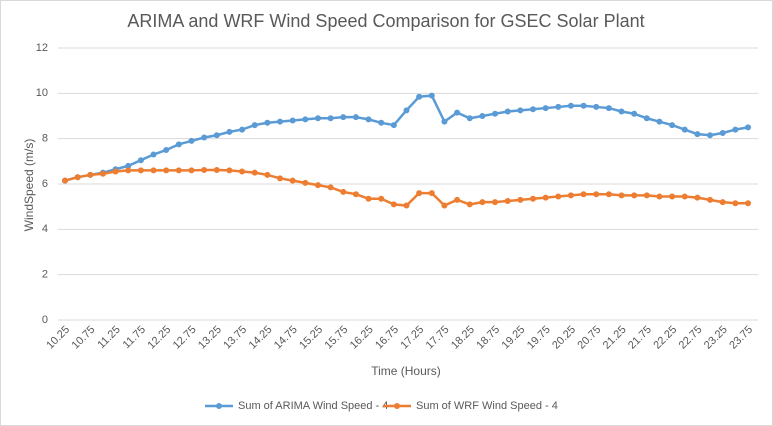 Image resolution: width=773 pixels, height=426 pixels. Describe the element at coordinates (45, 320) in the screenshot. I see `y-tick-label: 0` at that location.